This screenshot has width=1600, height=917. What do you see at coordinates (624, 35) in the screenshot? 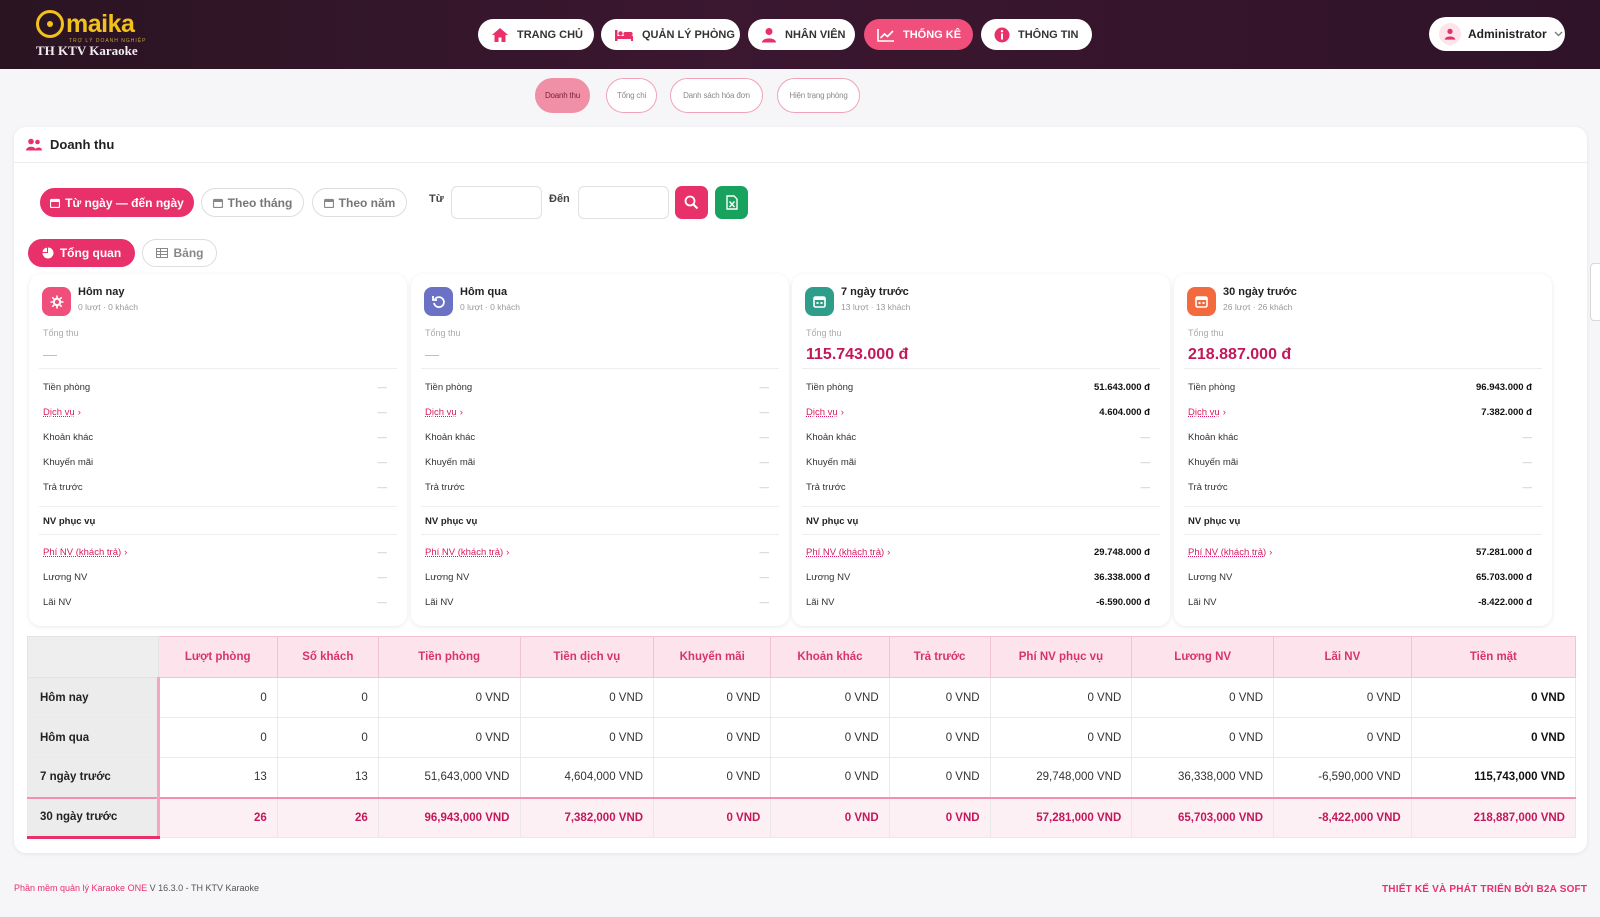
I see `bed-icon` at bounding box center [624, 35].